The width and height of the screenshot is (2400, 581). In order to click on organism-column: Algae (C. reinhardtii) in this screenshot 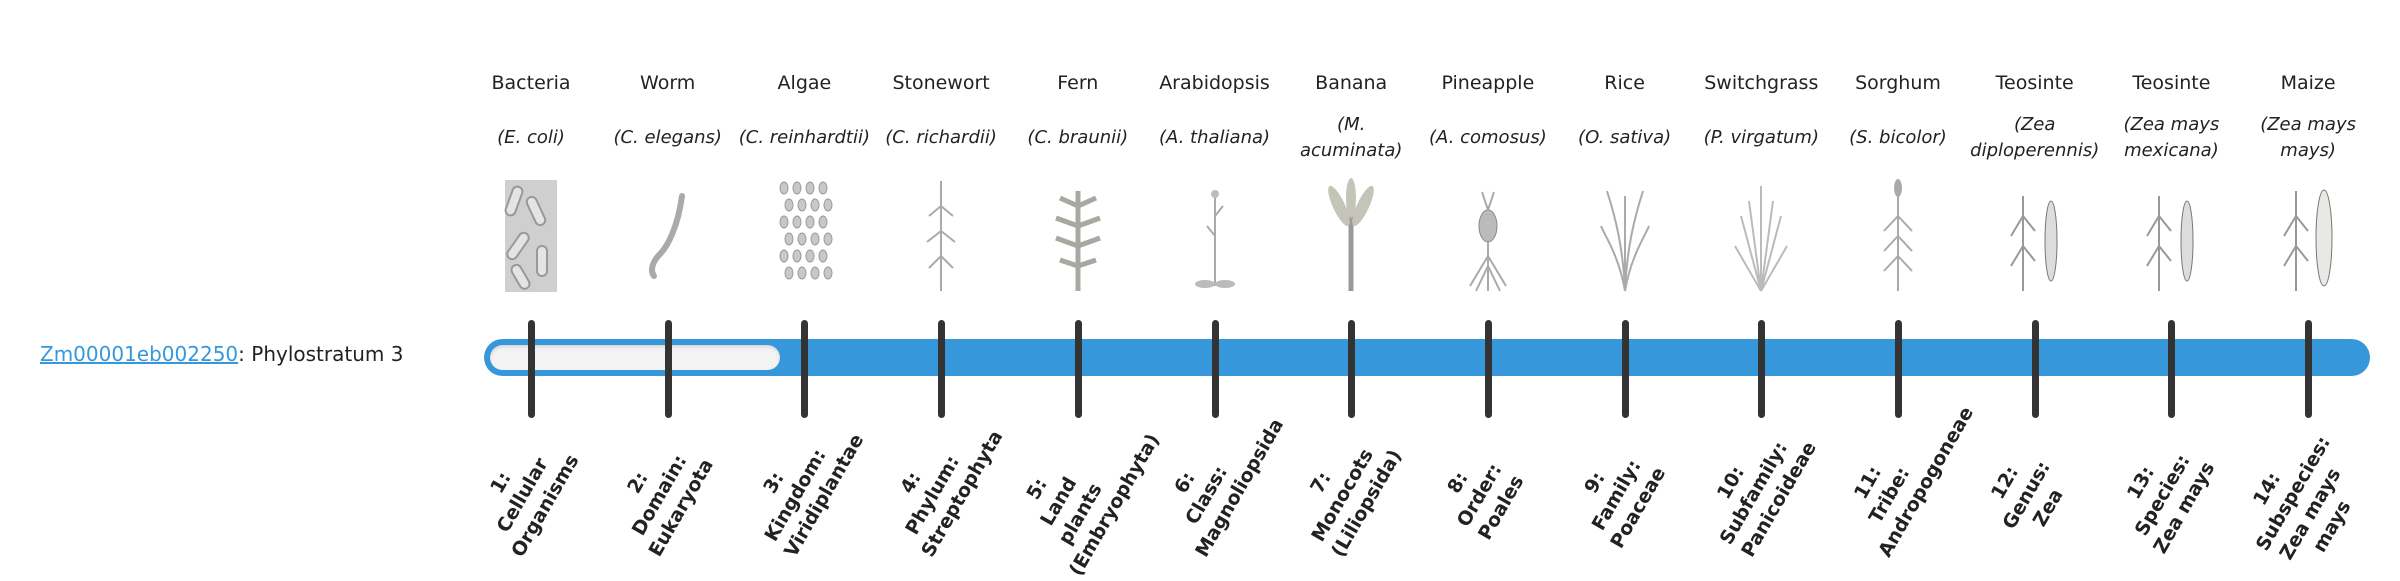, I will do `click(804, 183)`.